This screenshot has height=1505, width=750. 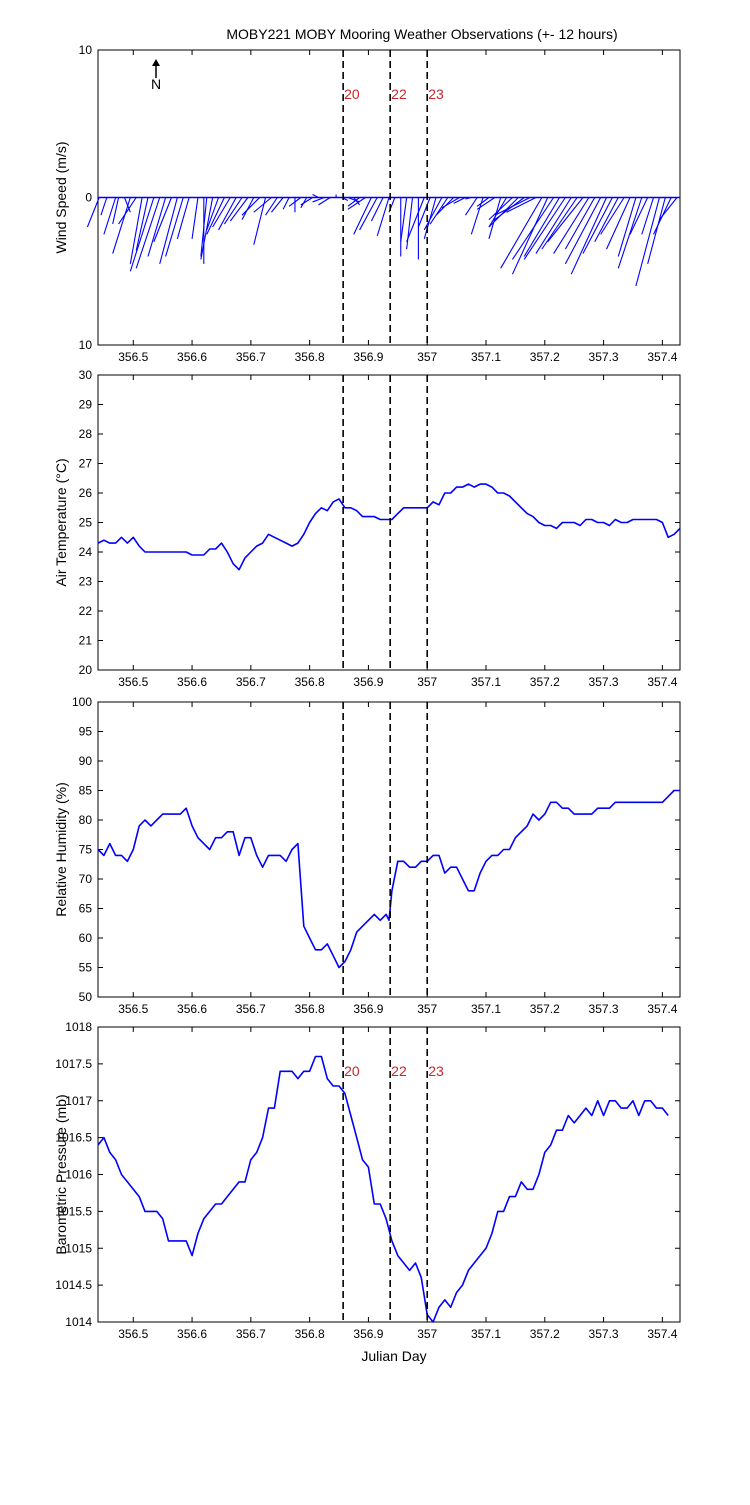 I want to click on x-tick-label: 356.8, so click(x=310, y=1009).